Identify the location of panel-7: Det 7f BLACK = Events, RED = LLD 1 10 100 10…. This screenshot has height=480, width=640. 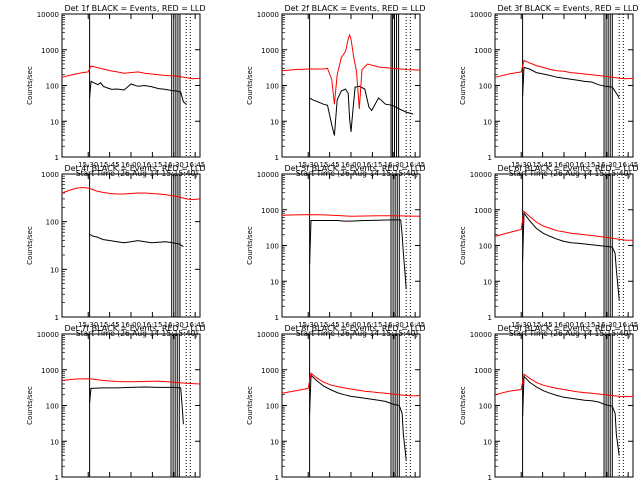
(116, 402).